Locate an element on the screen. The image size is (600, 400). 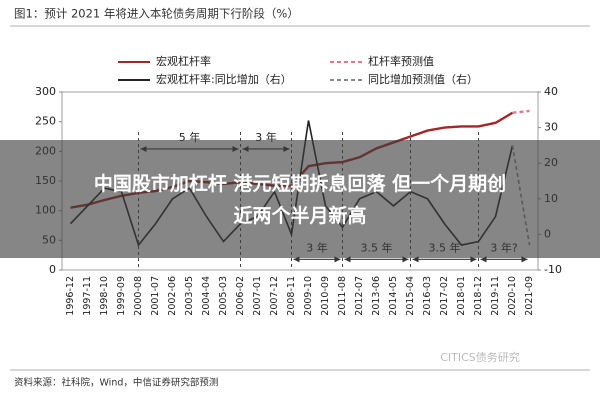
banner-text: 中国股市加杠杆 港元短期拆息回落 但一个月期创近两个半月新高 is located at coordinates (300, 199).